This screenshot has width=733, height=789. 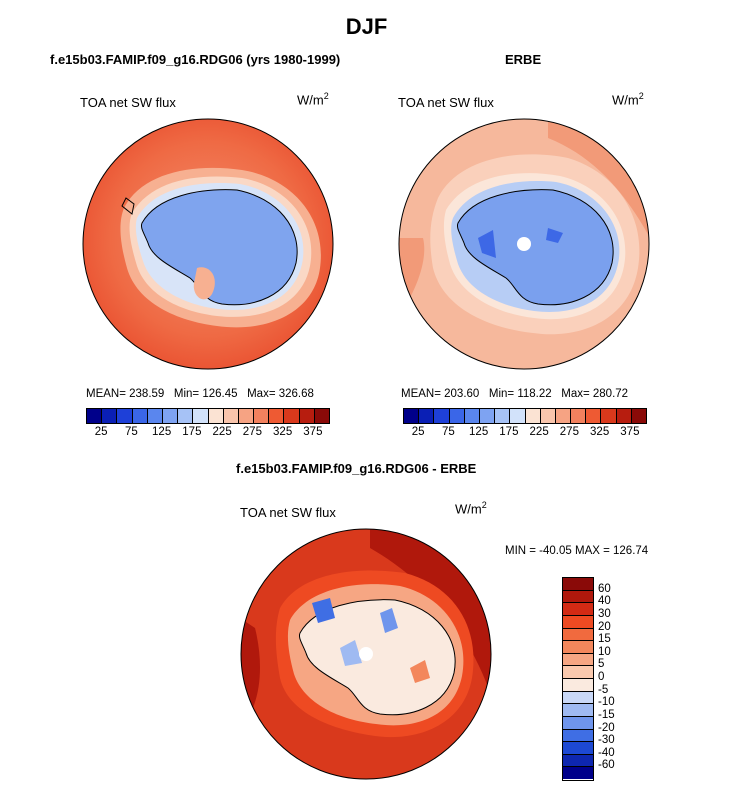 What do you see at coordinates (606, 740) in the screenshot?
I see `colorbar-level-label: -30` at bounding box center [606, 740].